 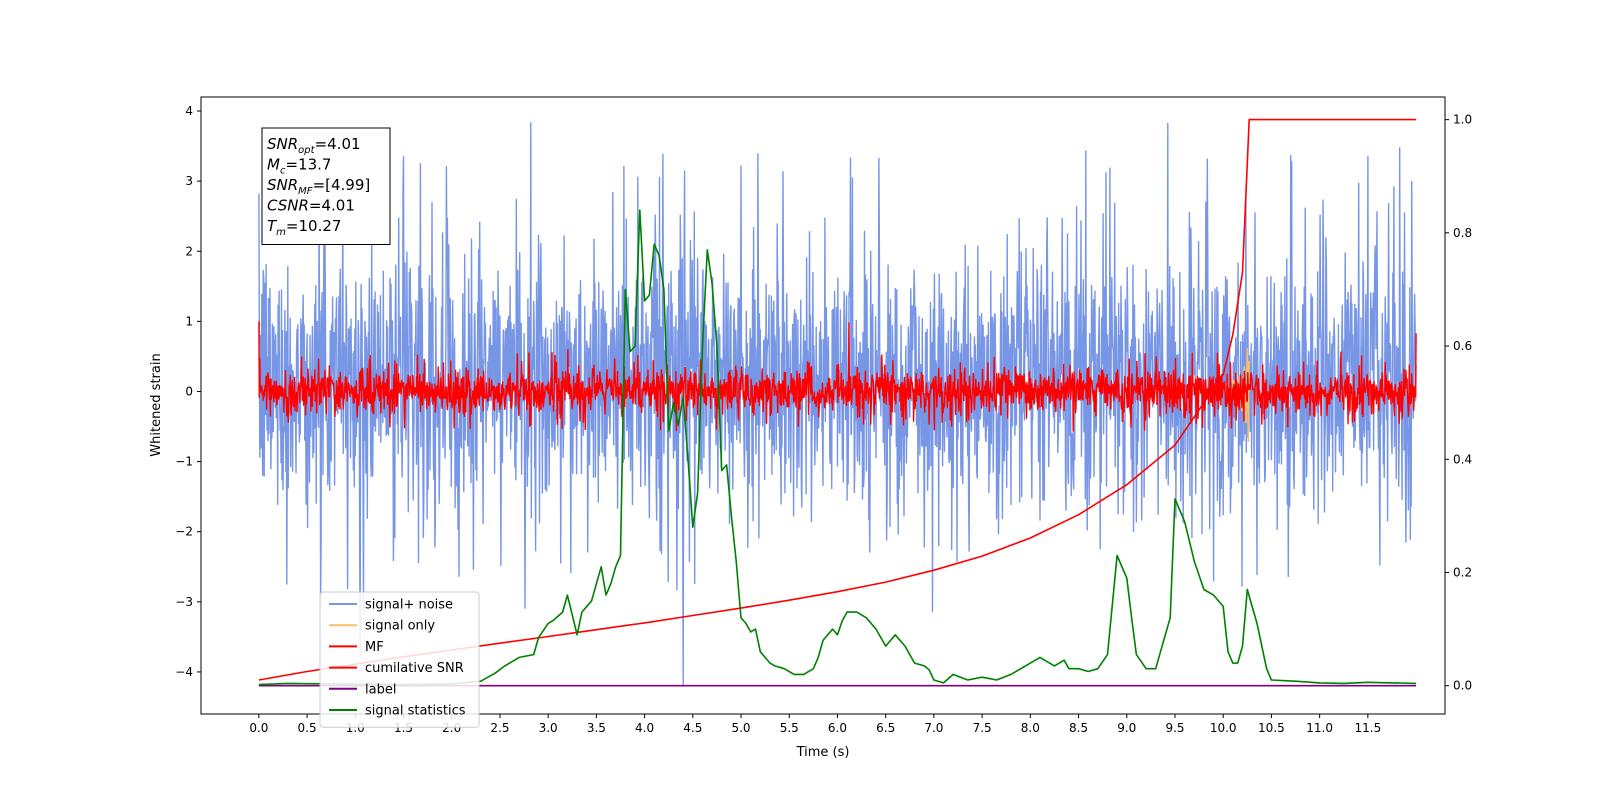 I want to click on x-tick-label: 10.0, so click(x=1223, y=728).